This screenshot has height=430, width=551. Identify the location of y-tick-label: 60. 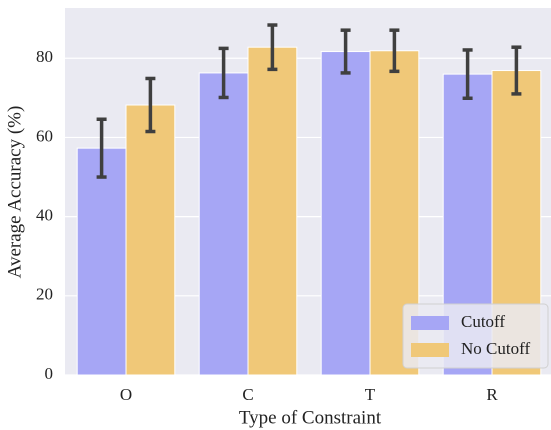
(44, 135).